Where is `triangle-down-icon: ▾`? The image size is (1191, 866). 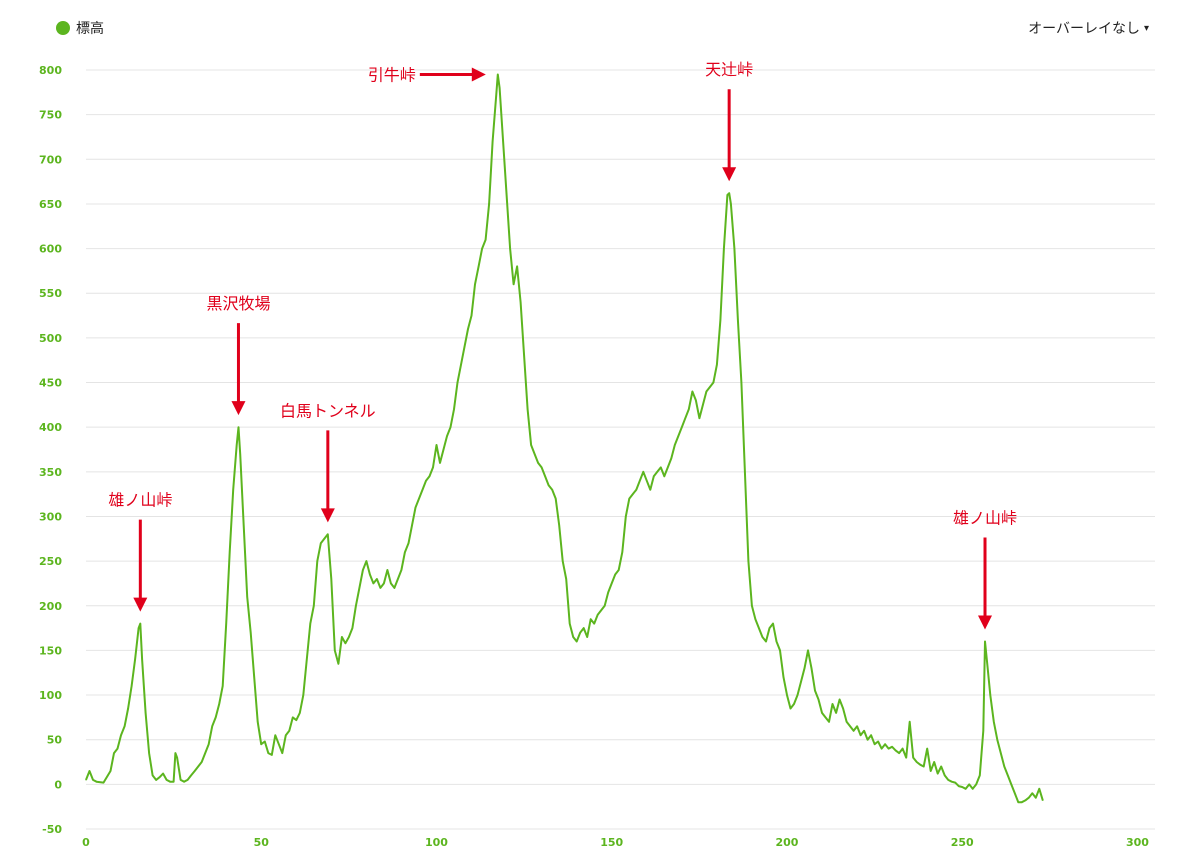 triangle-down-icon: ▾ is located at coordinates (1146, 28).